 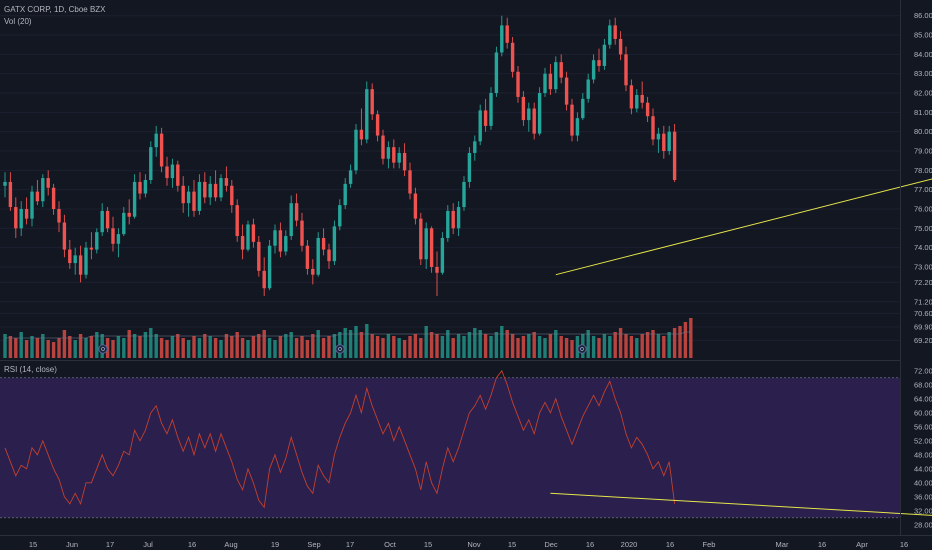 I want to click on price-trendline, so click(x=743, y=212).